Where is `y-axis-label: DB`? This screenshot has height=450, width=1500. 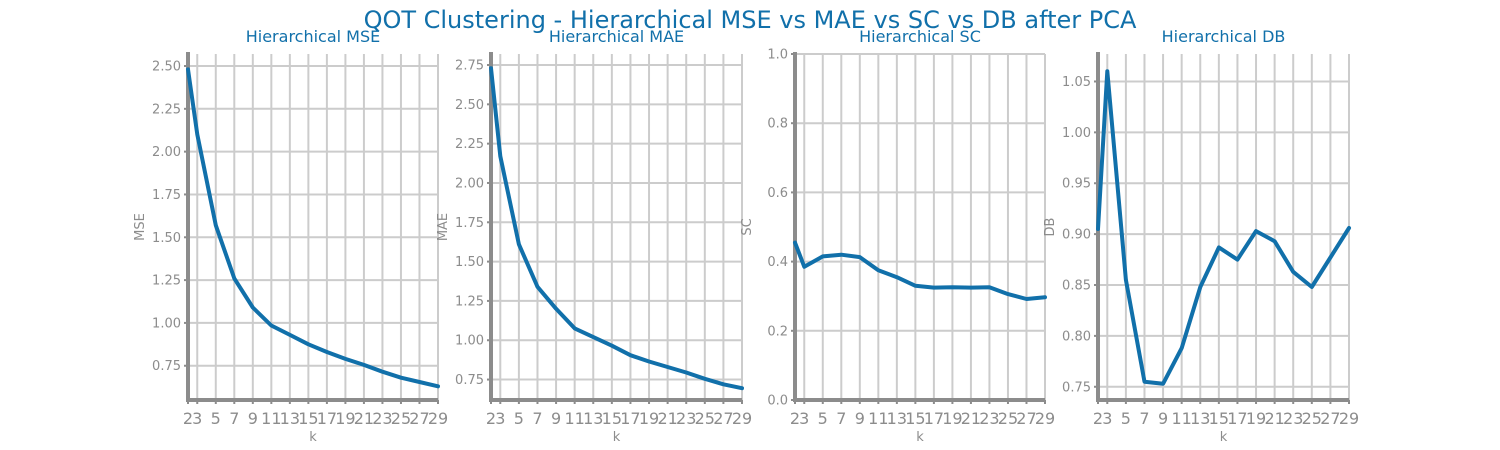
y-axis-label: DB is located at coordinates (1050, 227).